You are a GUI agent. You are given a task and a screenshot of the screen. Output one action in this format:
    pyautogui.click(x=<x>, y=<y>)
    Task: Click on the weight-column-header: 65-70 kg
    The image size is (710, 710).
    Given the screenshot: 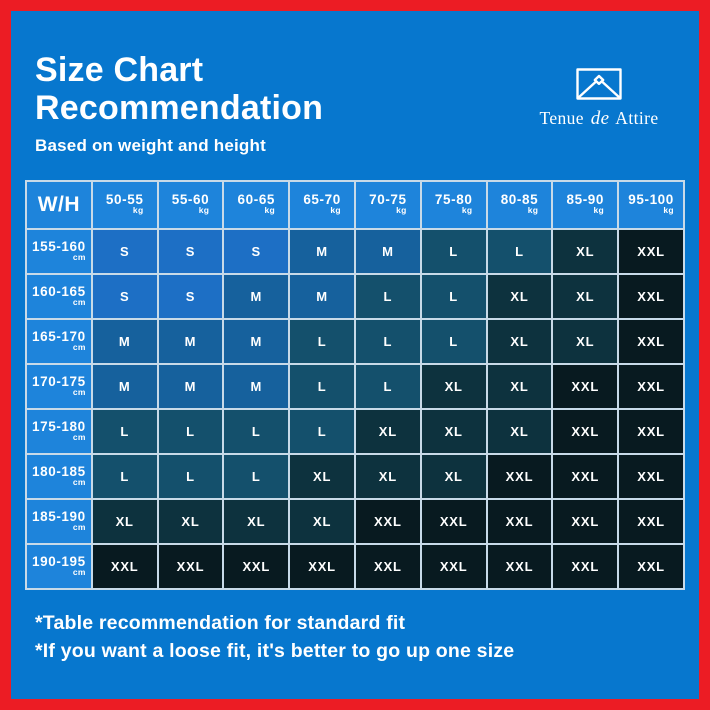 What is the action you would take?
    pyautogui.click(x=322, y=205)
    